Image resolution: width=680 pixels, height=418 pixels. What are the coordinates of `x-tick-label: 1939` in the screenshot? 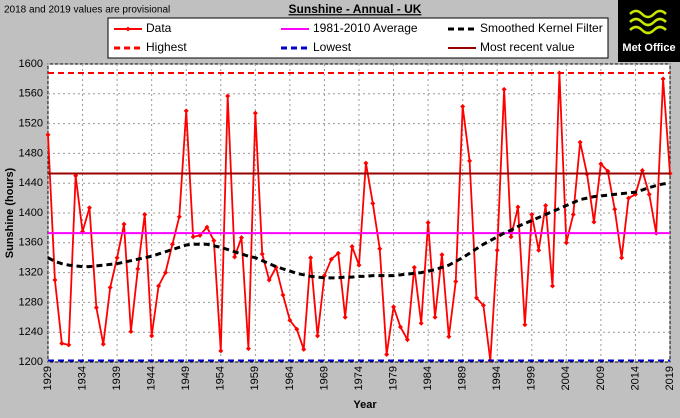 It's located at (117, 378).